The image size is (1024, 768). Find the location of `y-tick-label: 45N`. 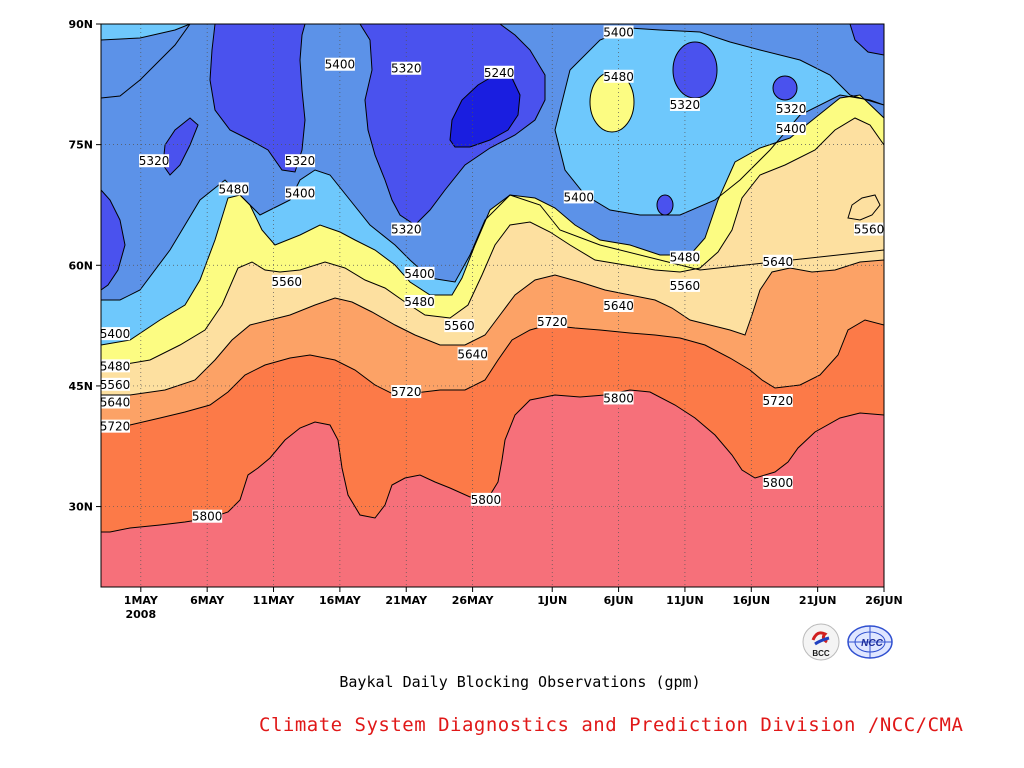

y-tick-label: 45N is located at coordinates (80, 386).